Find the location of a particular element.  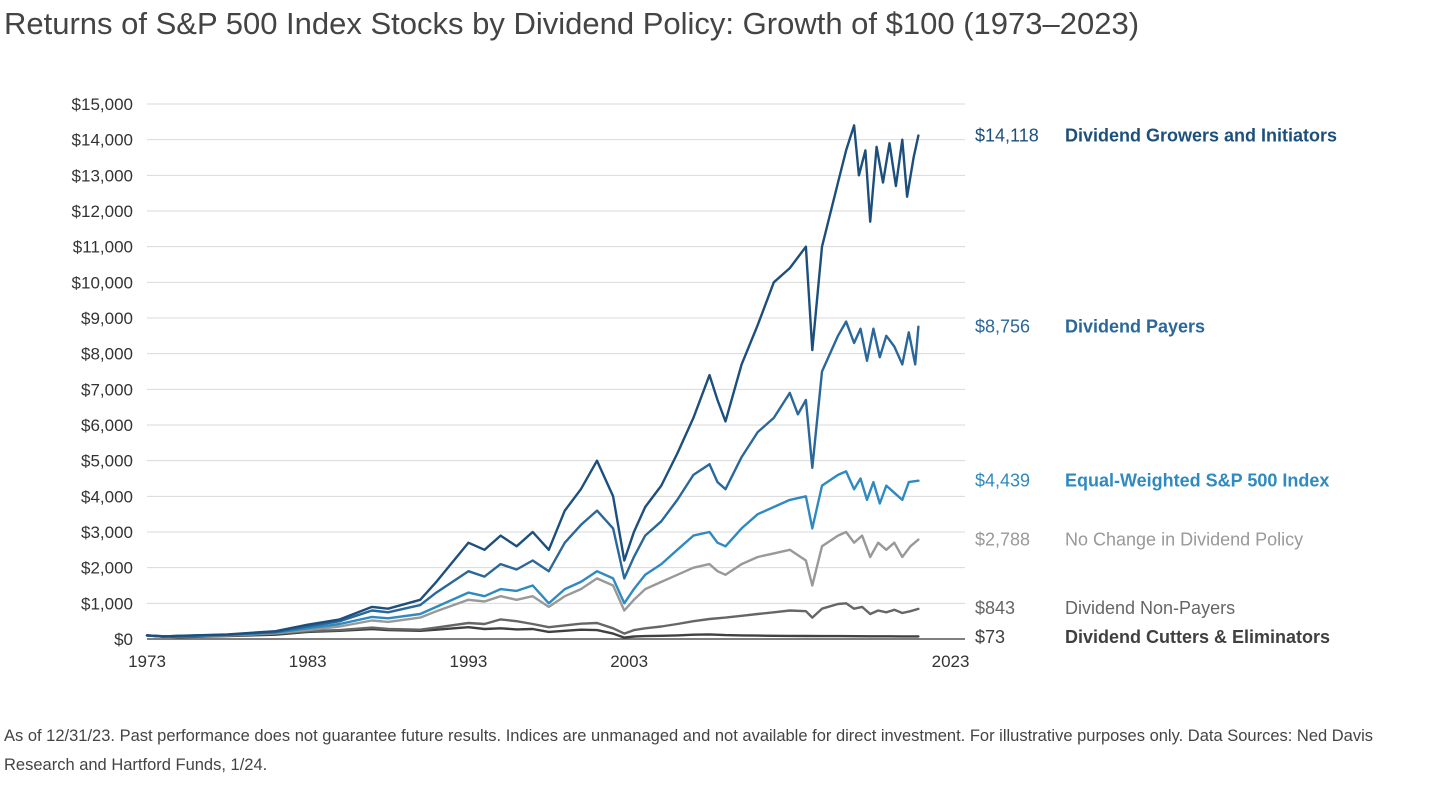

y-tick-label: $12,000 is located at coordinates (102, 211).